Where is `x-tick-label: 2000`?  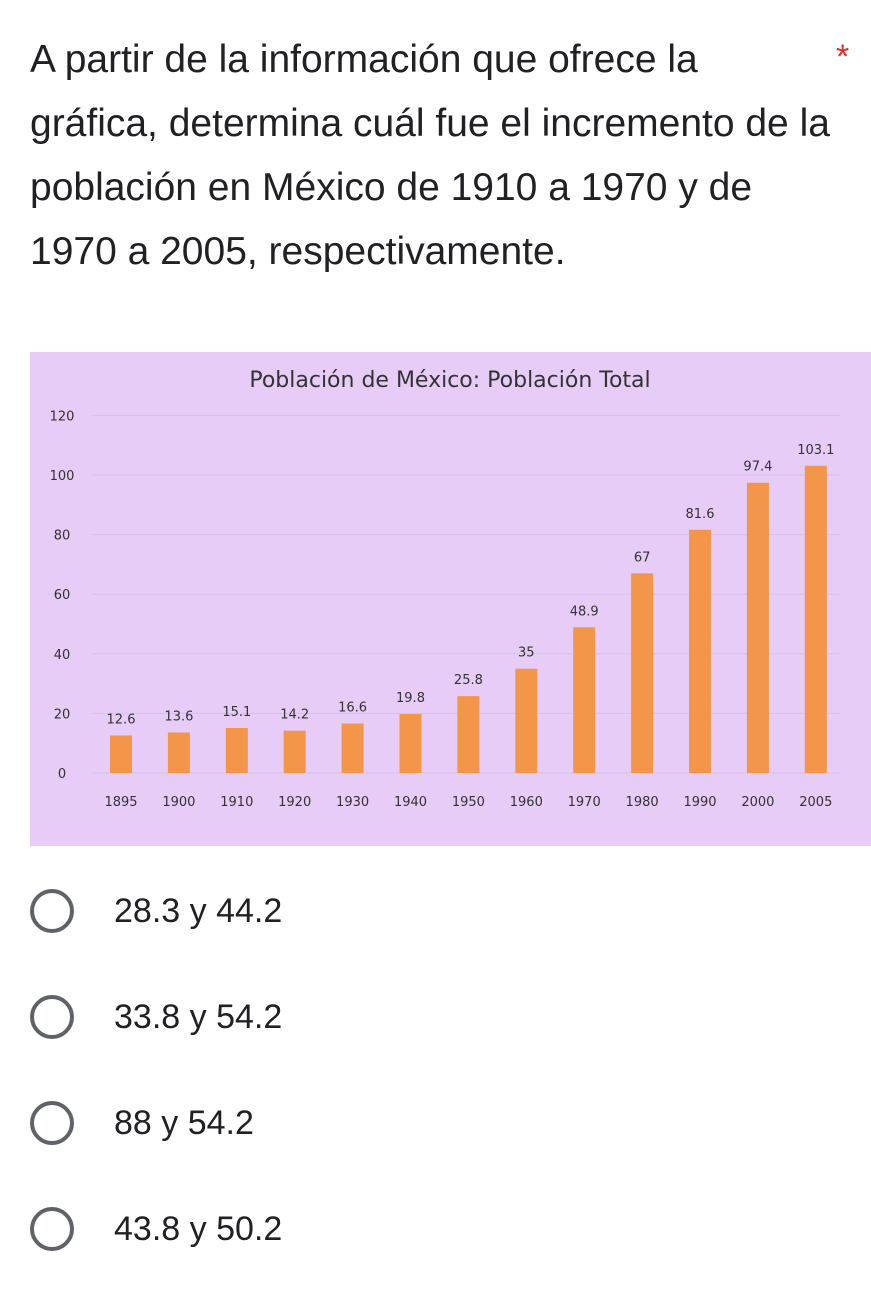 x-tick-label: 2000 is located at coordinates (757, 802).